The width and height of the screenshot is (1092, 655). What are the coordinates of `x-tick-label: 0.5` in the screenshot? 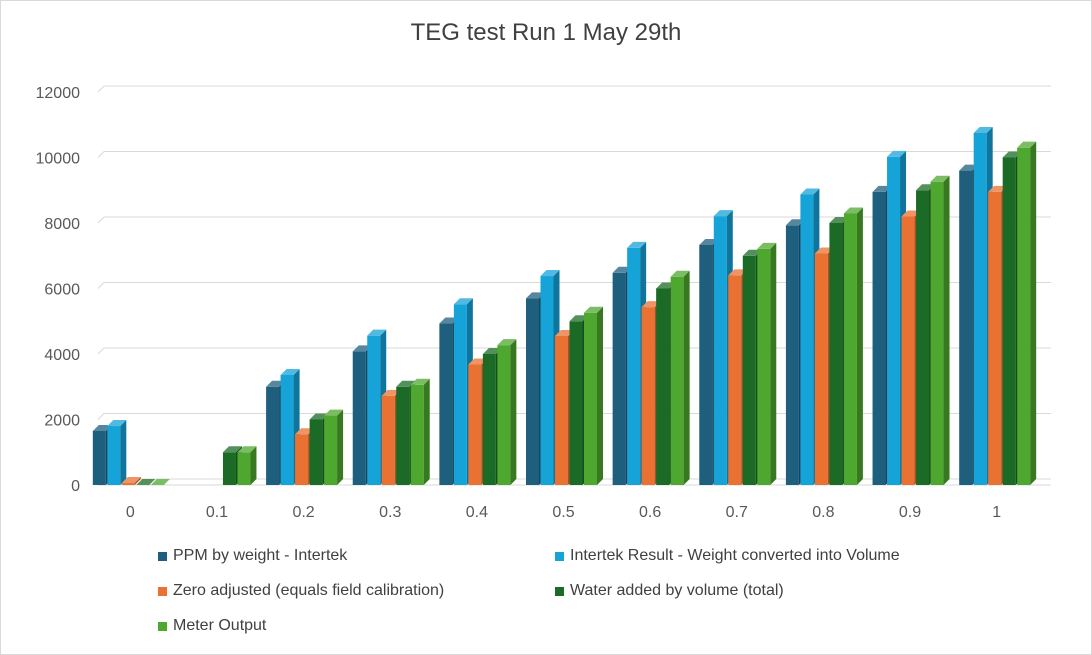 It's located at (563, 512).